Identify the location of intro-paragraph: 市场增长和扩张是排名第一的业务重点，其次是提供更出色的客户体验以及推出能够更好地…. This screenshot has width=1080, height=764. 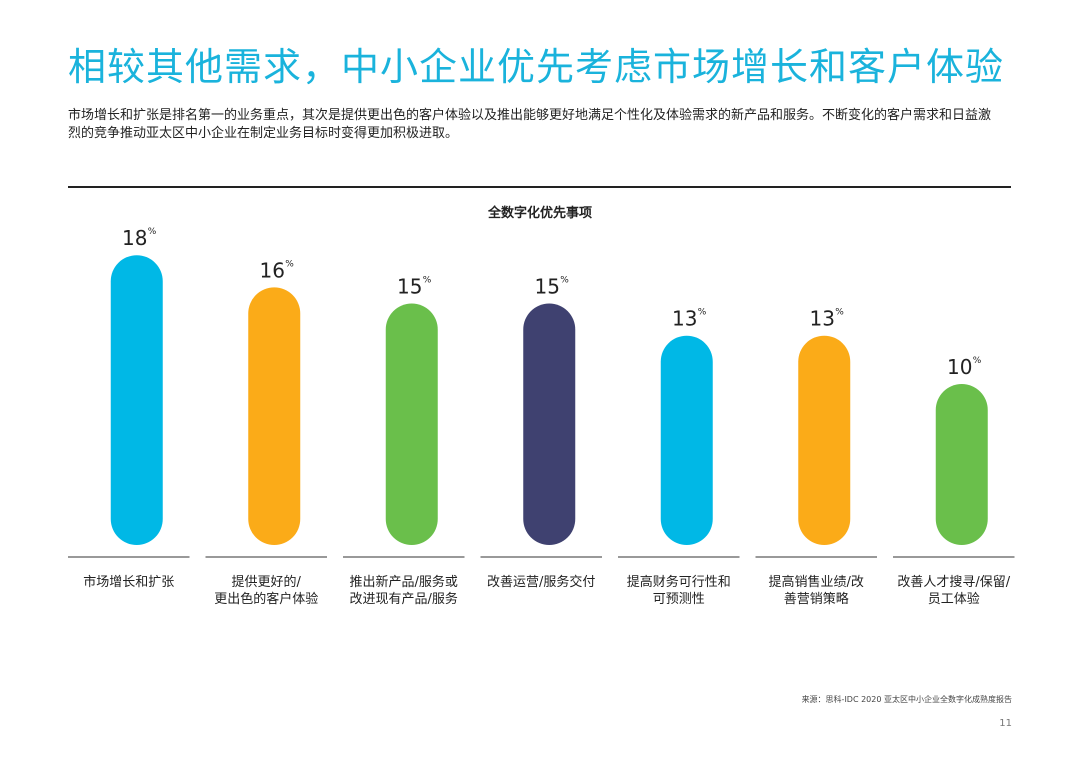
(530, 124).